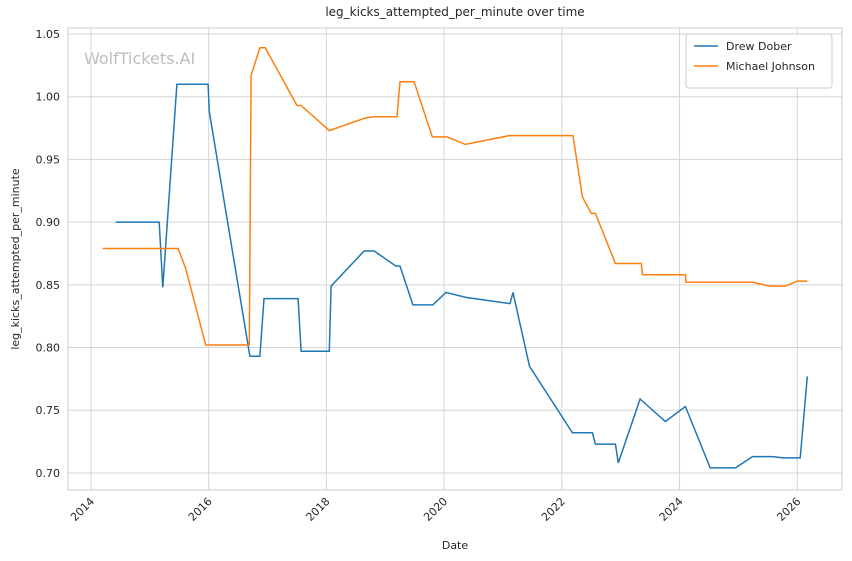 This screenshot has height=561, width=852. I want to click on y-tick-label: 0.85, so click(48, 285).